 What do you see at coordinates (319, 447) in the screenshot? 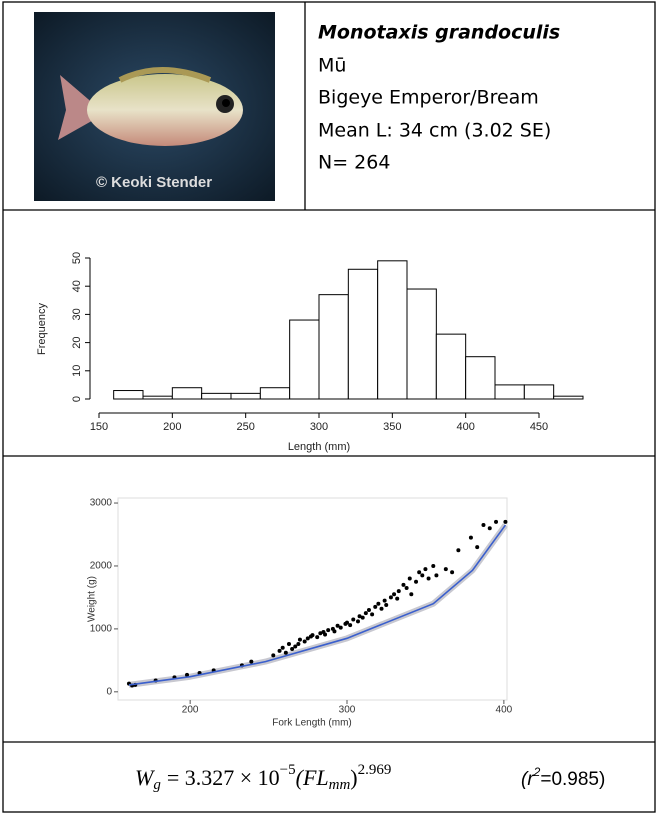
I see `x-axis-label: Length (mm)` at bounding box center [319, 447].